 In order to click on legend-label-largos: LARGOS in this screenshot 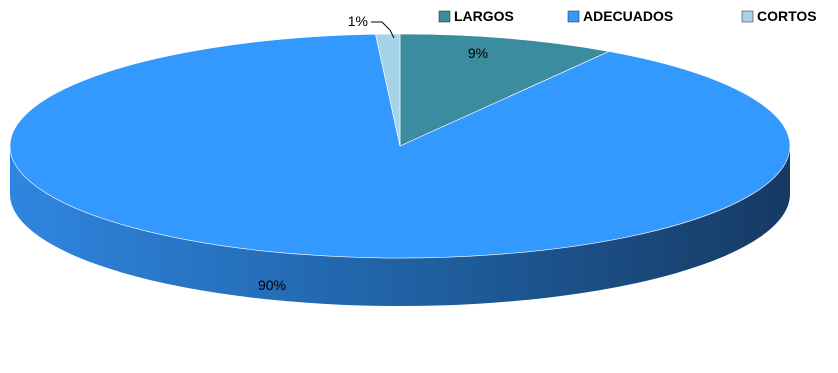, I will do `click(484, 16)`.